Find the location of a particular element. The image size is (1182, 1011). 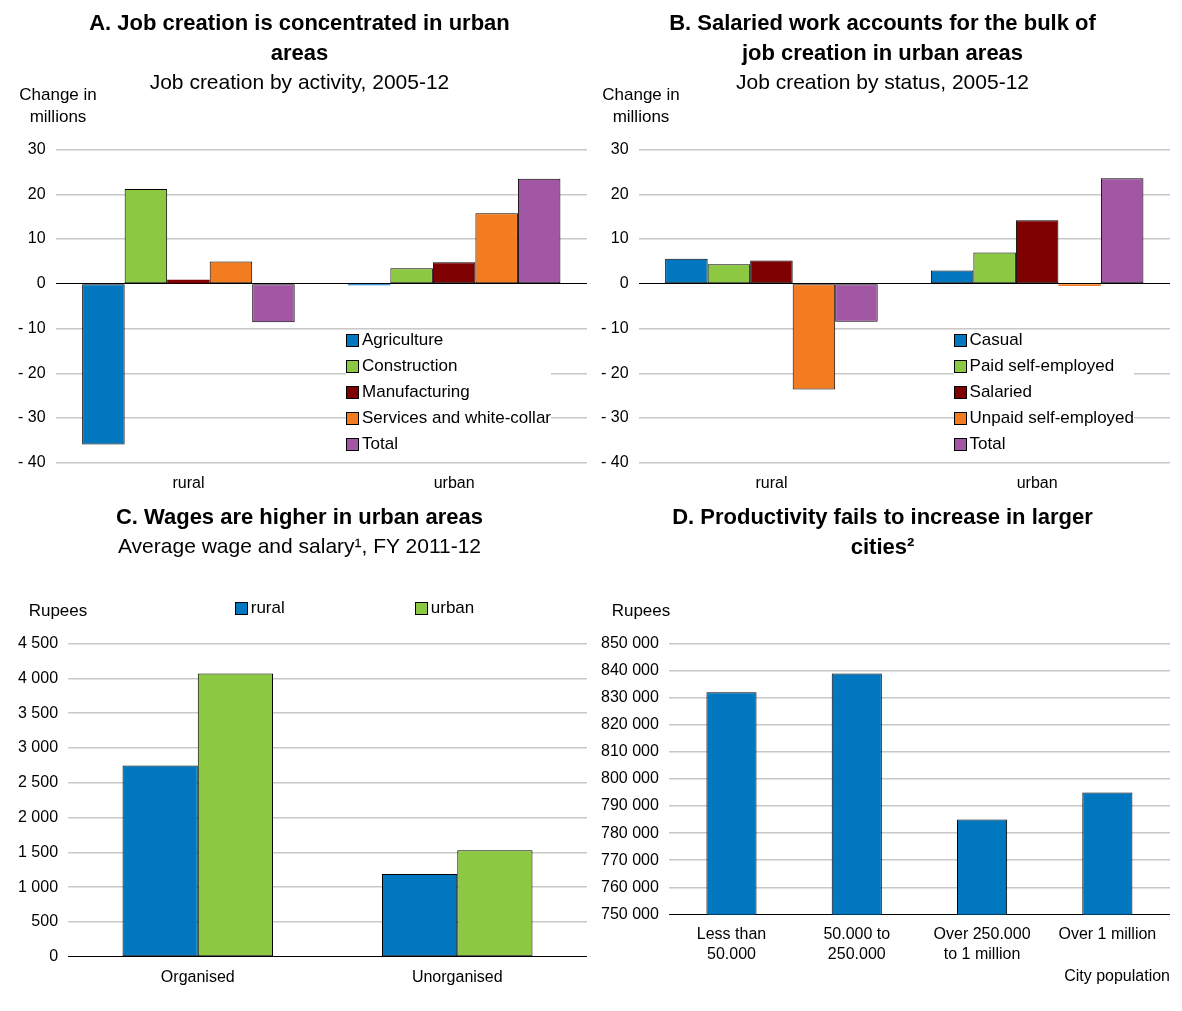

legend-label: Services and white-collar is located at coordinates (456, 418).